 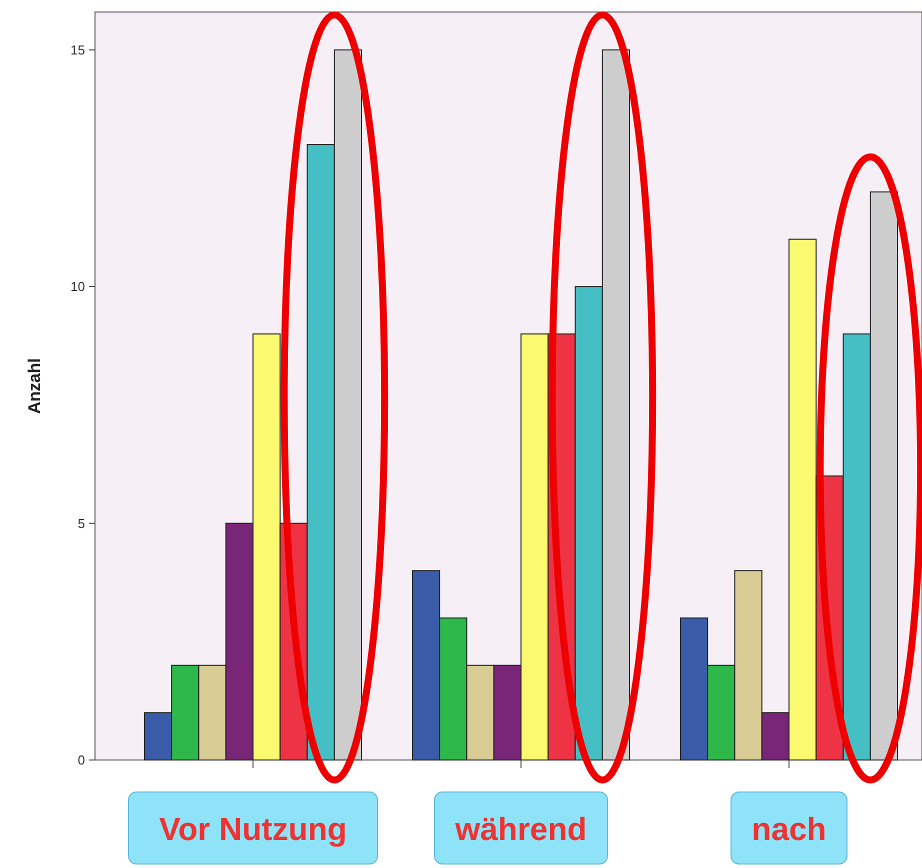 I want to click on y-axis-title: Anzahl, so click(x=34, y=386).